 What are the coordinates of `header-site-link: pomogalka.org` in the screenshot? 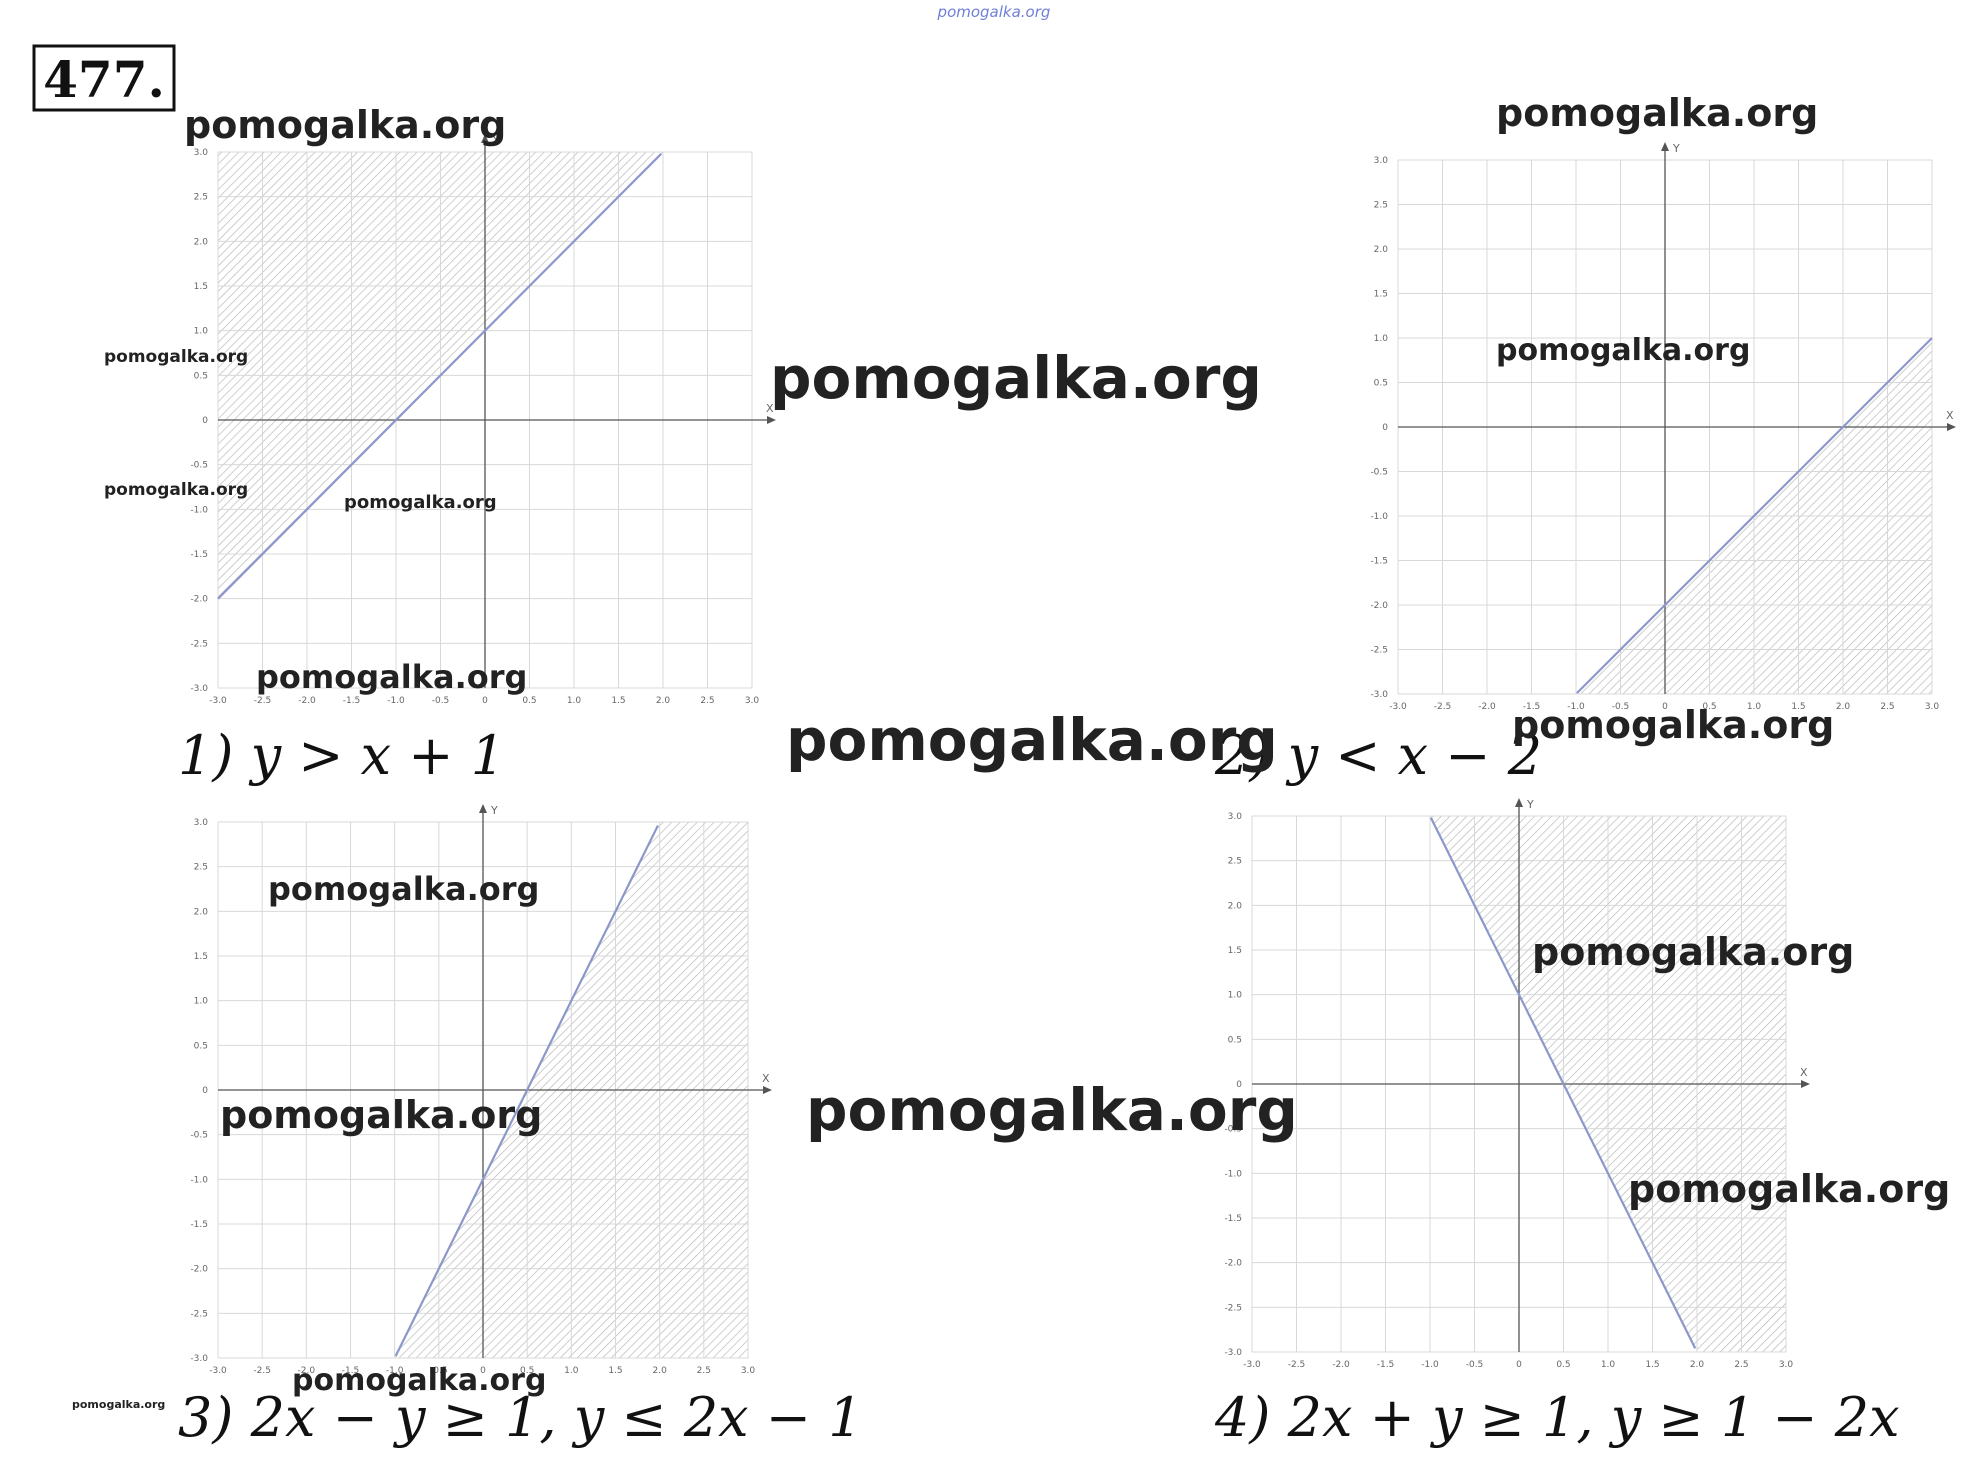 It's located at (994, 12).